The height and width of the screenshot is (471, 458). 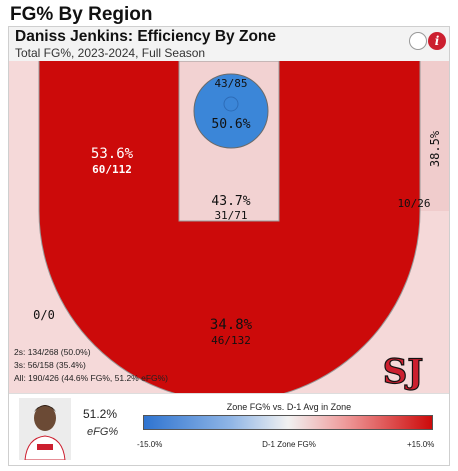 What do you see at coordinates (289, 407) in the screenshot?
I see `scale-title: Zone FG% vs. D-1 Avg in Zone` at bounding box center [289, 407].